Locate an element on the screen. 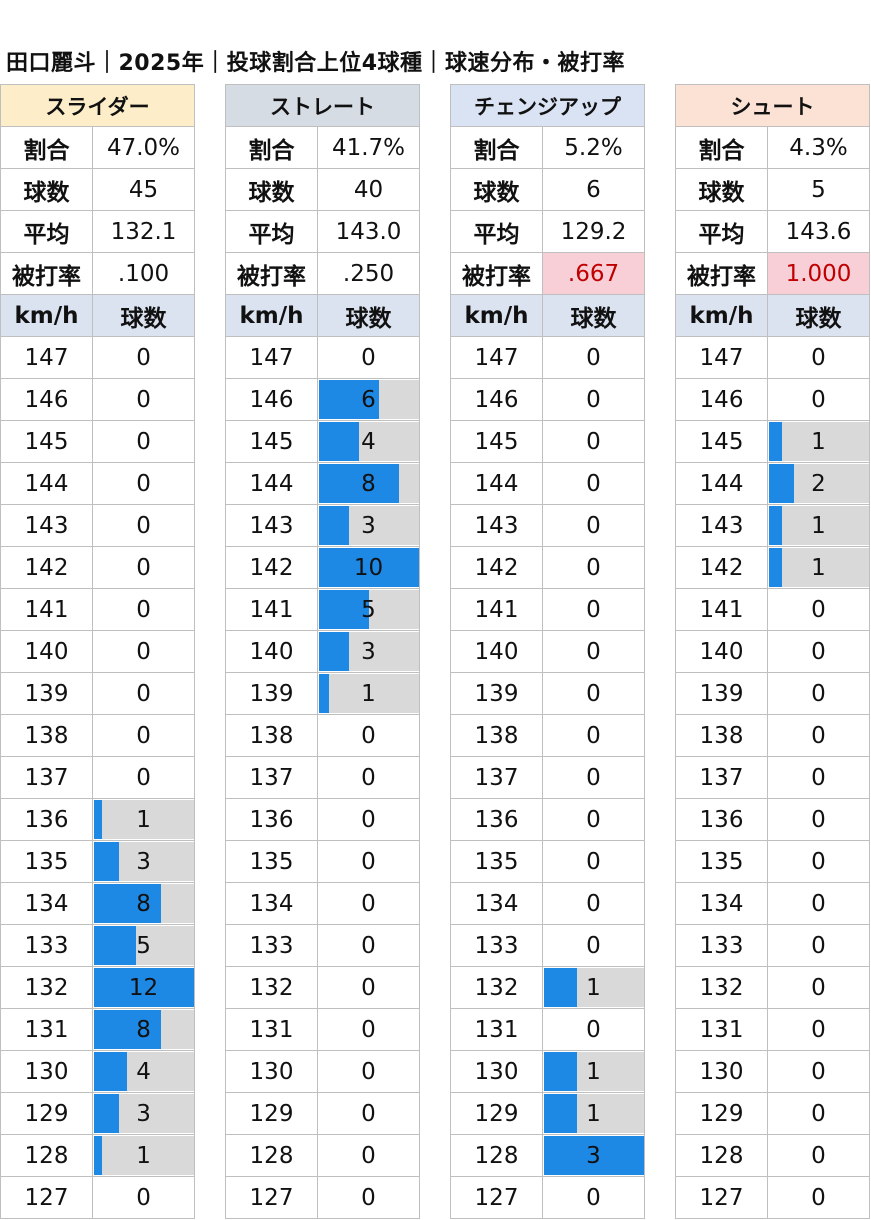  stat-label-avg: 平均 is located at coordinates (721, 231).